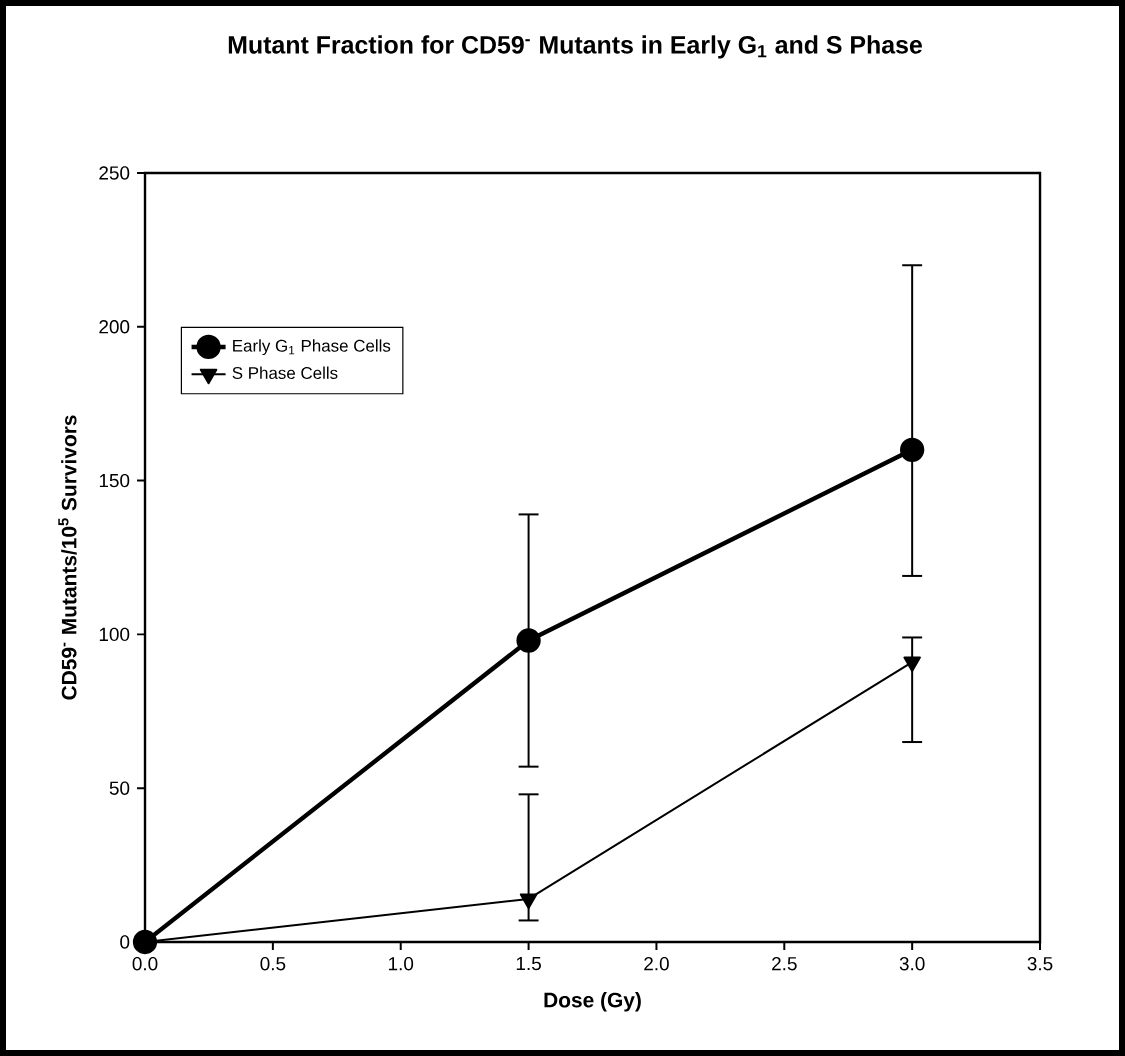 The height and width of the screenshot is (1056, 1125). Describe the element at coordinates (145, 963) in the screenshot. I see `x-tick-label: 0.0` at that location.